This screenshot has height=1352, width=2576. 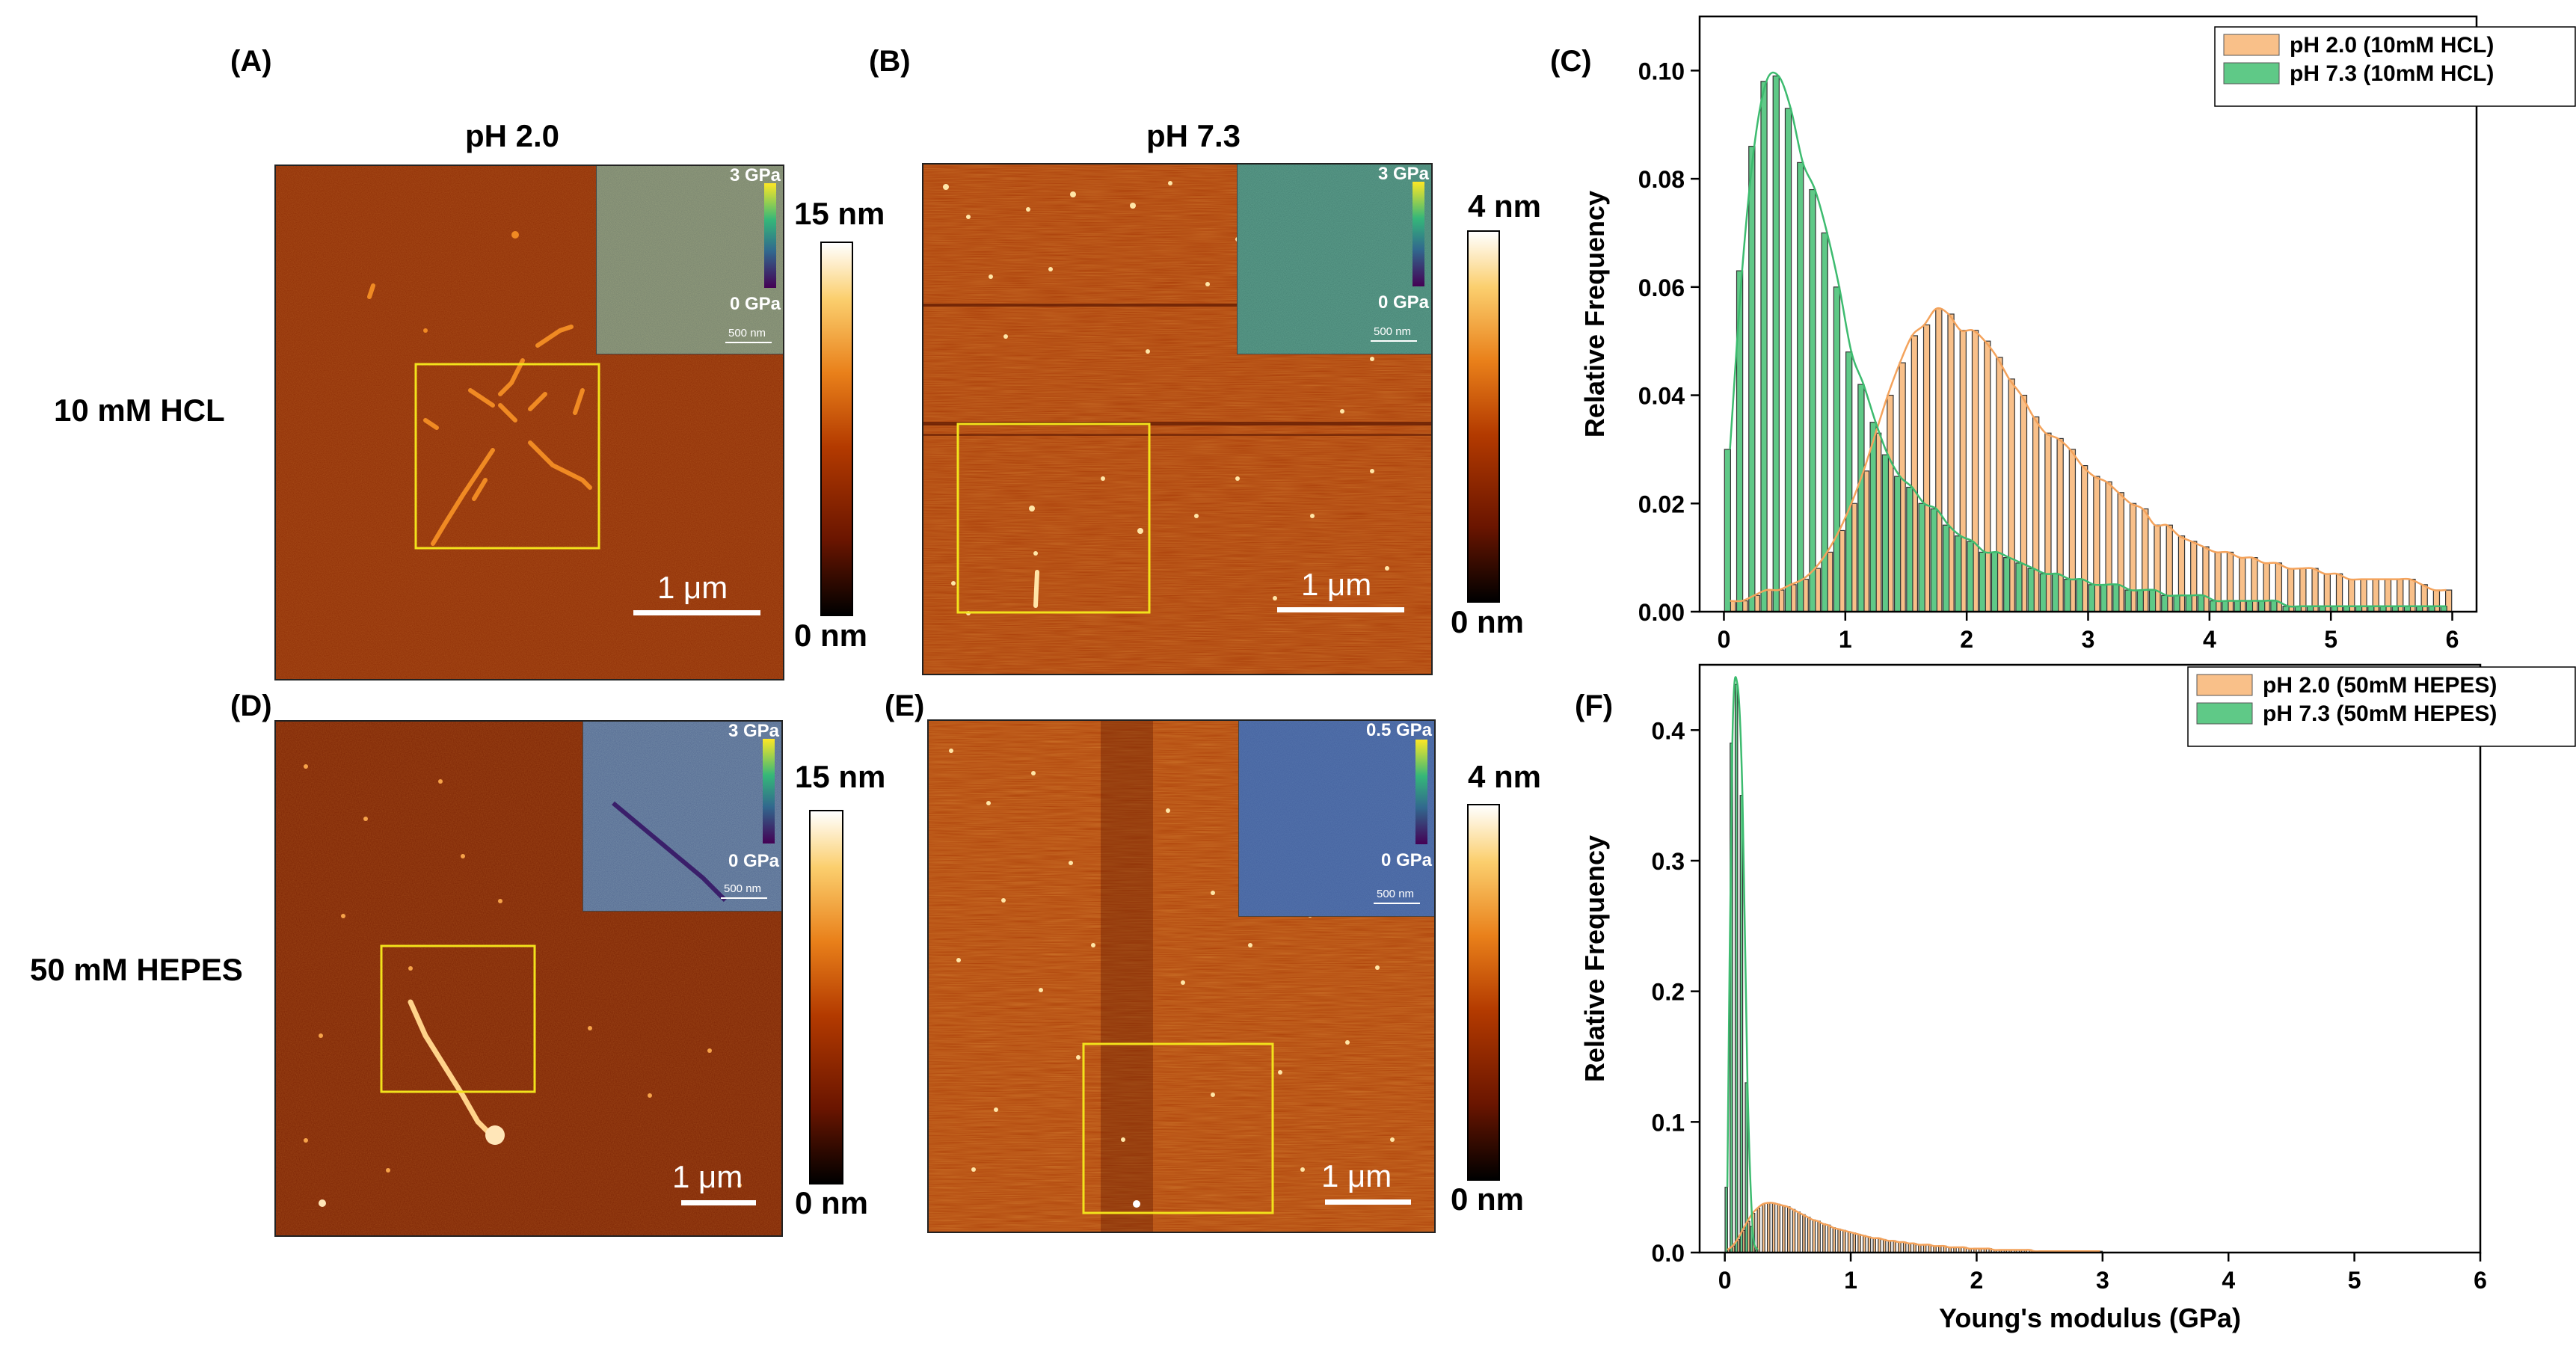 What do you see at coordinates (1668, 861) in the screenshot?
I see `ytick-label-f-3: 0.3` at bounding box center [1668, 861].